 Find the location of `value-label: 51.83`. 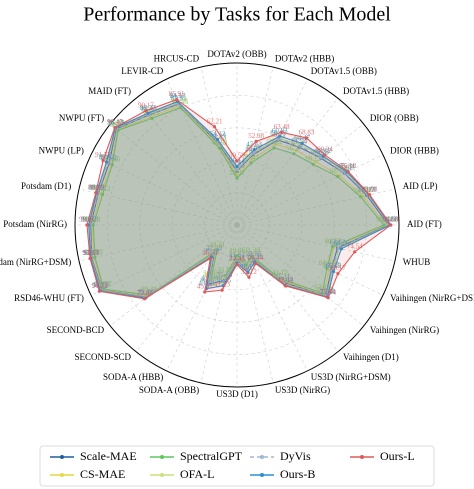

value-label: 51.83 is located at coordinates (218, 138).